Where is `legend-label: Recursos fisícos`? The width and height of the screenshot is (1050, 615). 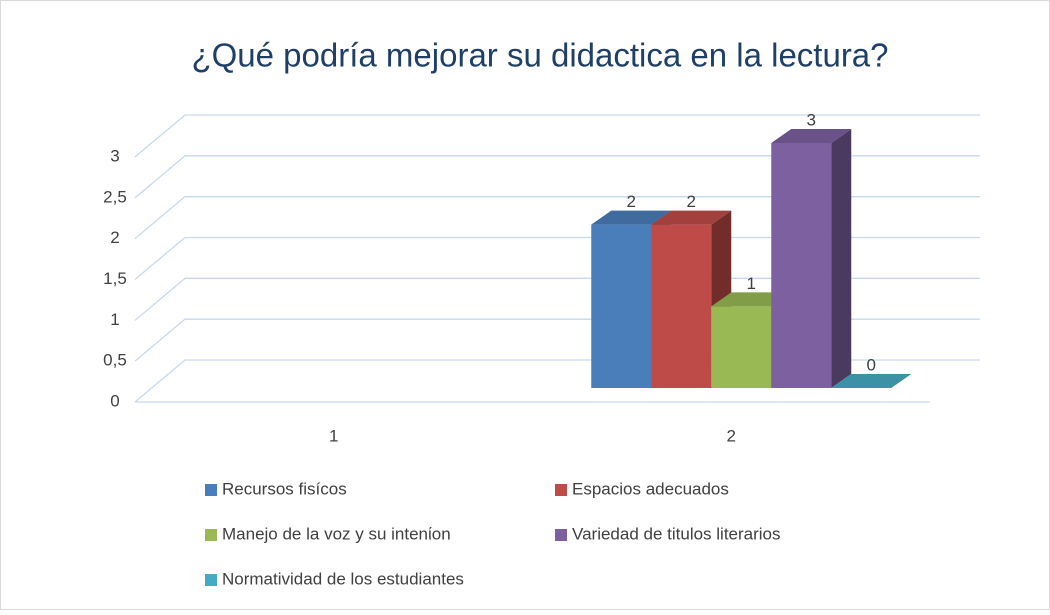
legend-label: Recursos fisícos is located at coordinates (284, 488).